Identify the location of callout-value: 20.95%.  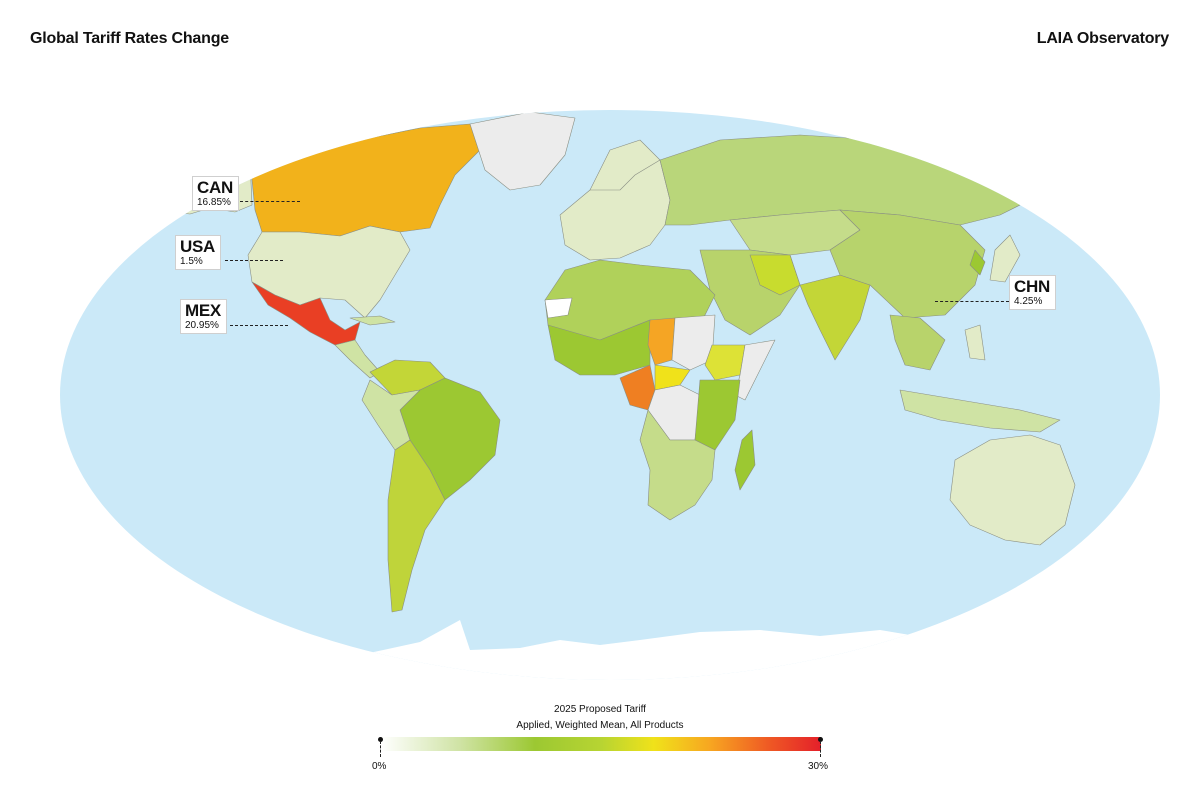
(202, 325).